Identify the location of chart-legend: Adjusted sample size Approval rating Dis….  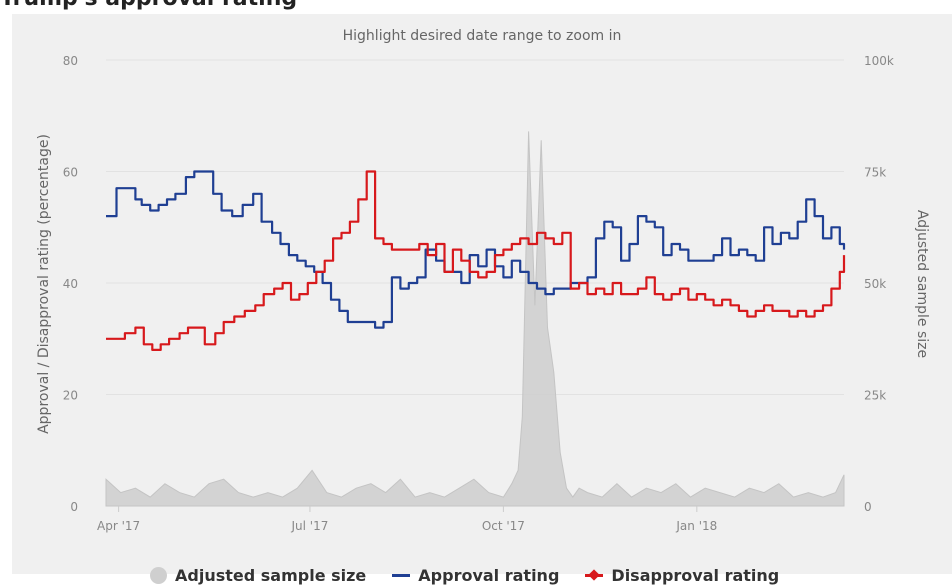
(464, 575).